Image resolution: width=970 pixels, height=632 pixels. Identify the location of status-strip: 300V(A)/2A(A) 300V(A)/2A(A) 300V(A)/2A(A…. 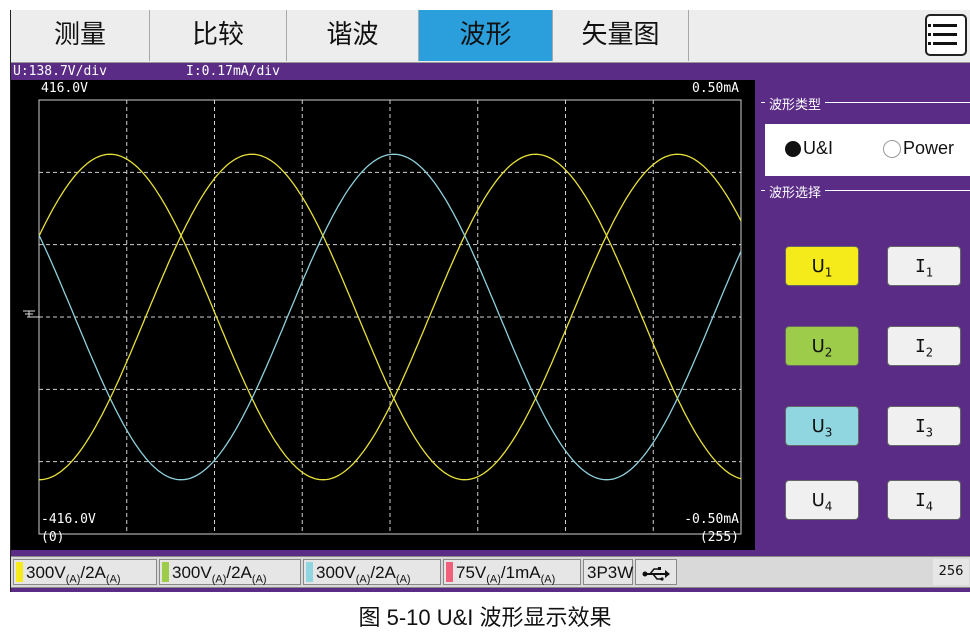
(490, 572).